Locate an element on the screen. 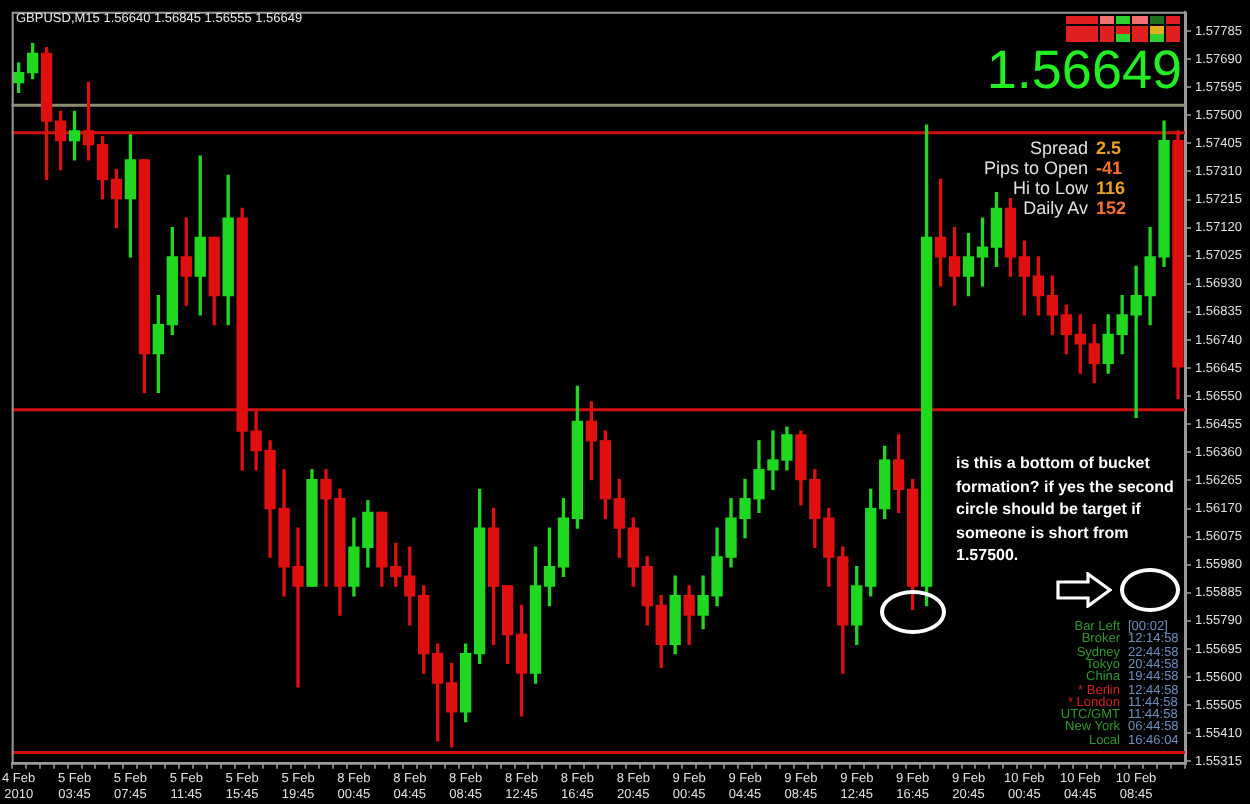  annotation: -41 is located at coordinates (1109, 168).